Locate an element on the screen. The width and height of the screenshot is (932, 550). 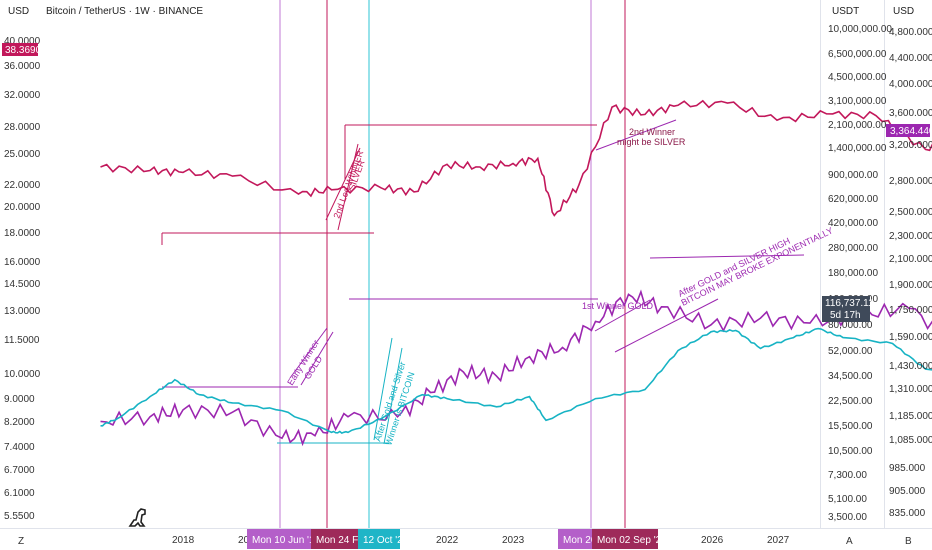
svg-text: 116,737.11 is located at coordinates (849, 303).